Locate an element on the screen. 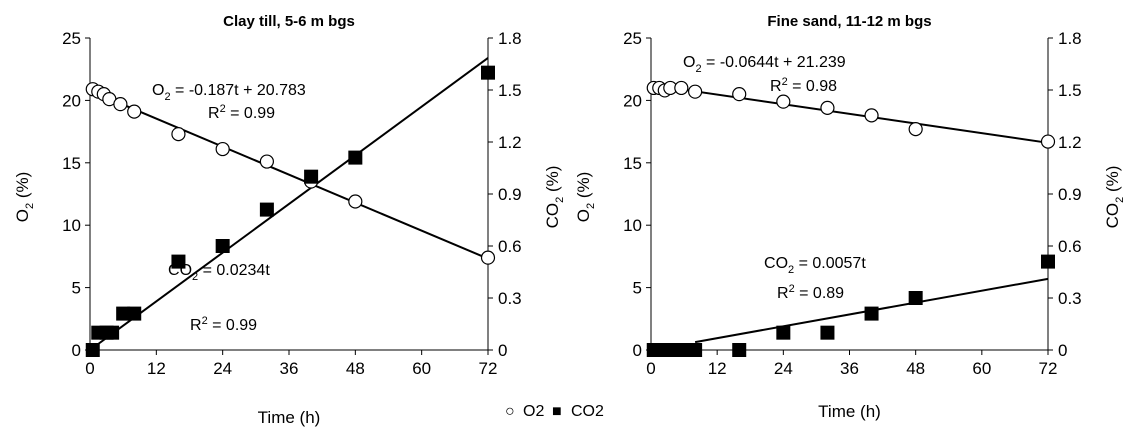 The width and height of the screenshot is (1125, 432). legend: ○ O2 ■ CO2 is located at coordinates (554, 411).